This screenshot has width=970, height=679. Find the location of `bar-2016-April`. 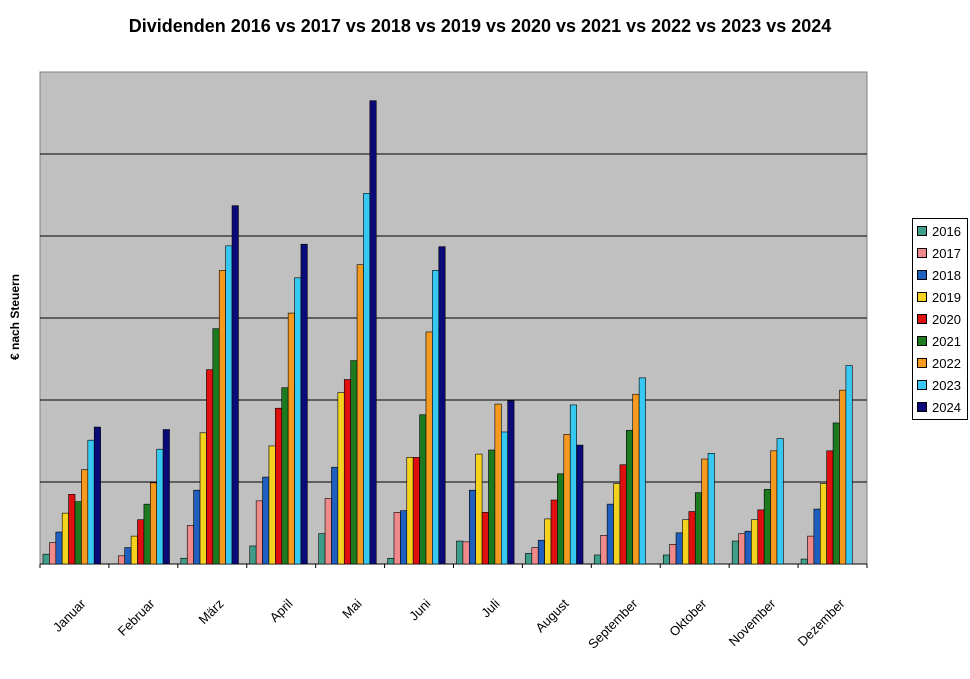

bar-2016-April is located at coordinates (253, 555).